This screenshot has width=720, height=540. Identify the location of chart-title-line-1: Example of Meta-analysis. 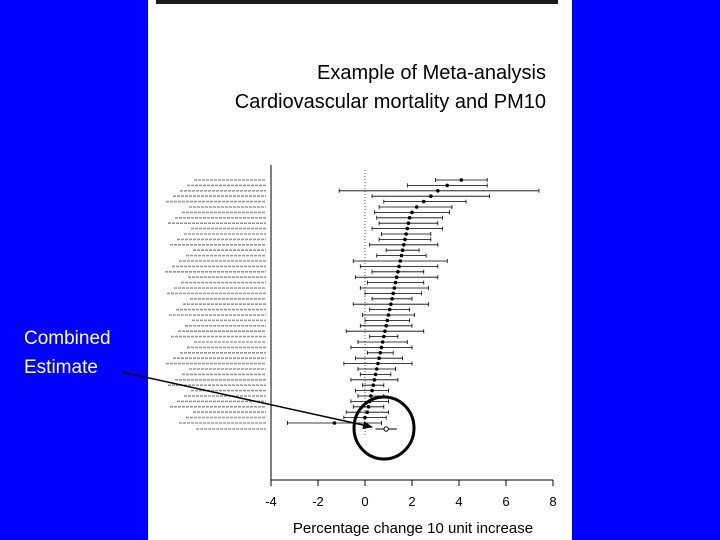
(431, 73).